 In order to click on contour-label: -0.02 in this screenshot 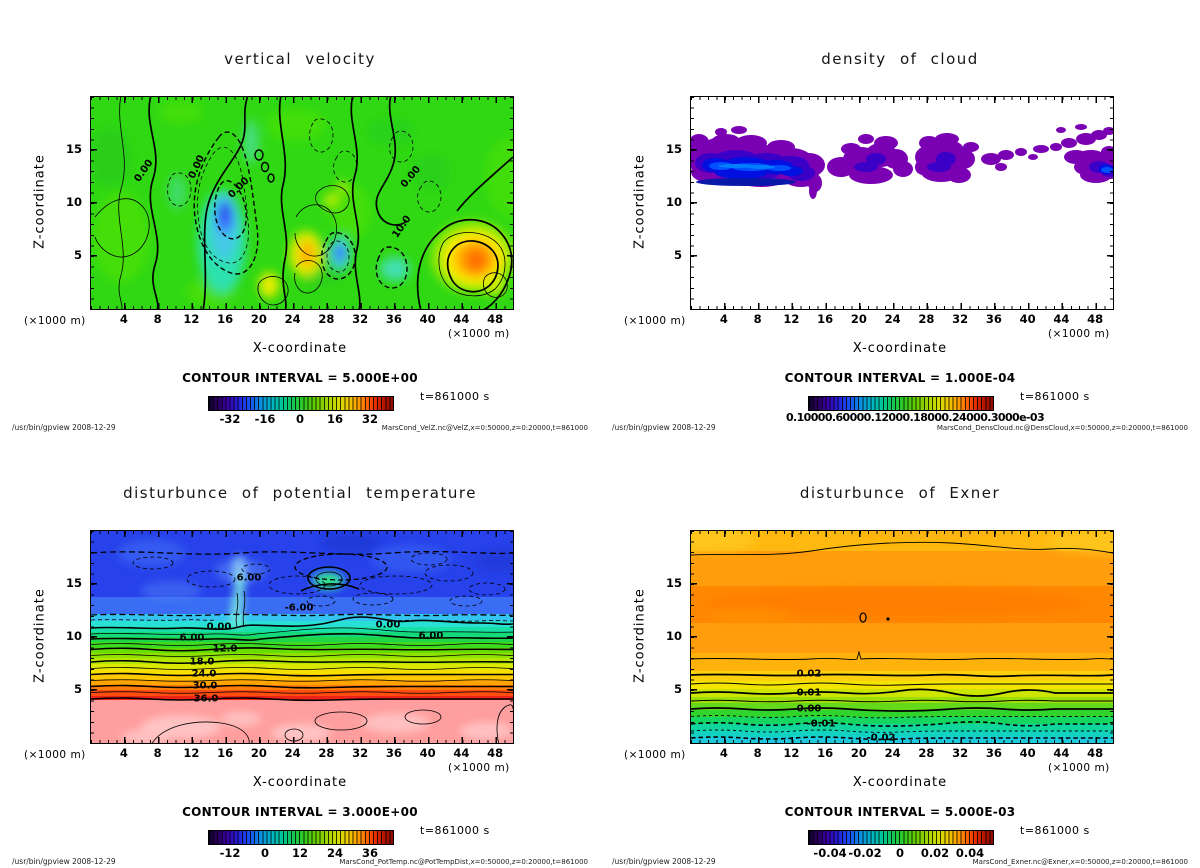, I will do `click(881, 738)`.